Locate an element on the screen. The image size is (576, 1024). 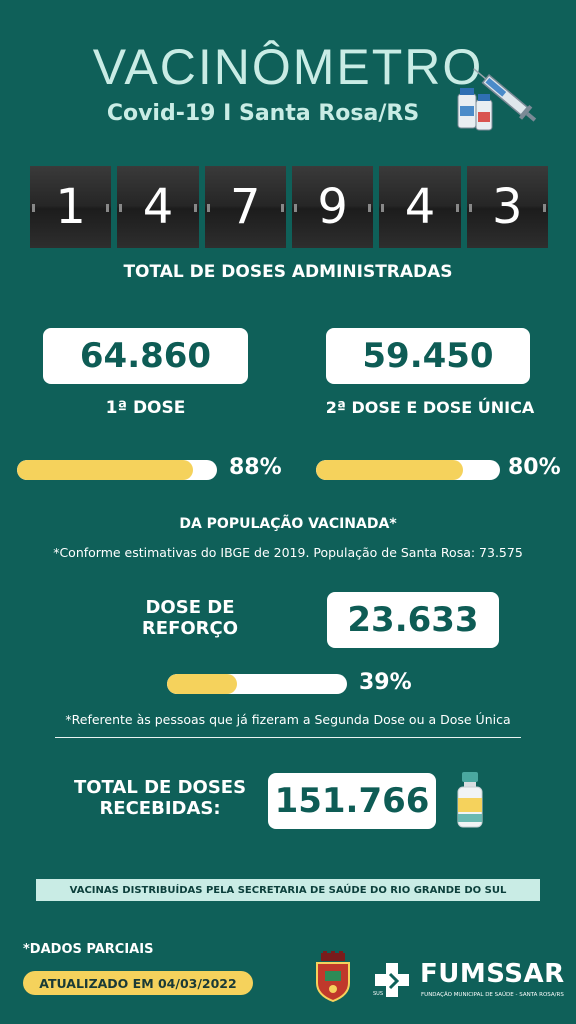
counter-digit: 1 is located at coordinates (71, 207).